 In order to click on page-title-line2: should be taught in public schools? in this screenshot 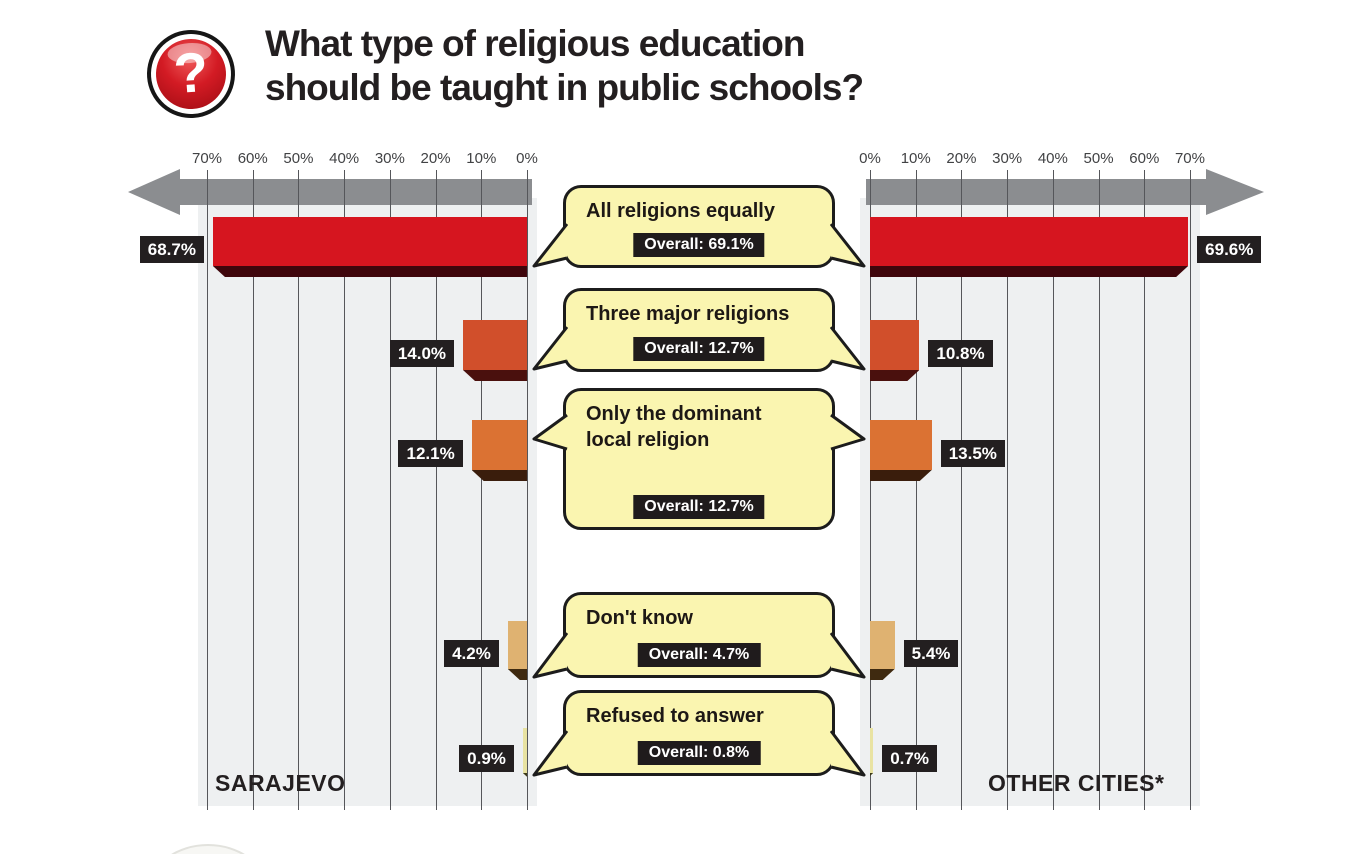, I will do `click(564, 88)`.